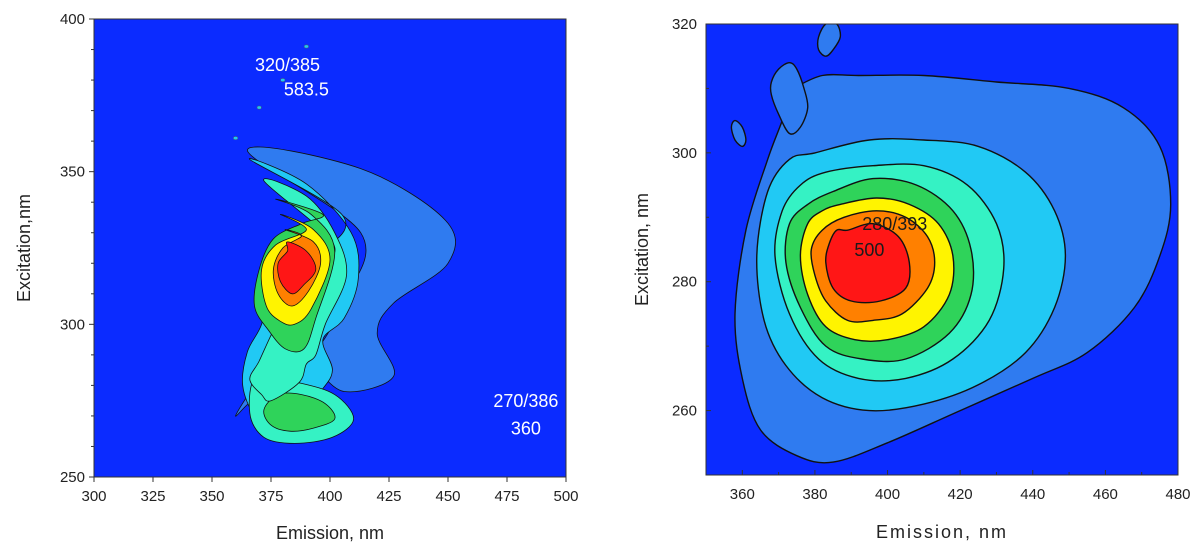 This screenshot has height=557, width=1200. I want to click on left-x-tick-label: 400, so click(329, 496).